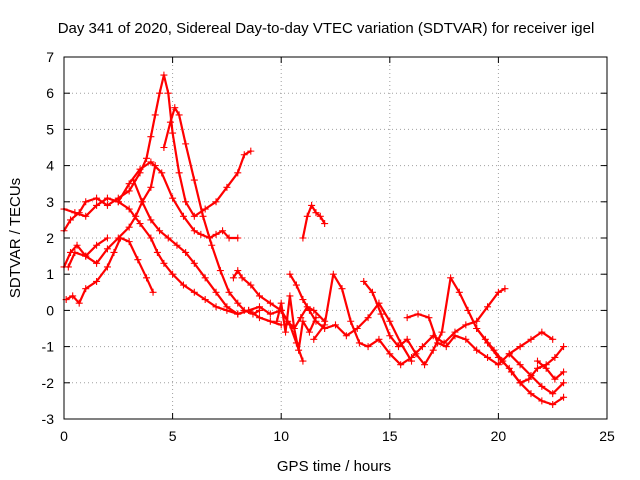 This screenshot has width=640, height=480. What do you see at coordinates (50, 274) in the screenshot?
I see `y-tick-label: 1` at bounding box center [50, 274].